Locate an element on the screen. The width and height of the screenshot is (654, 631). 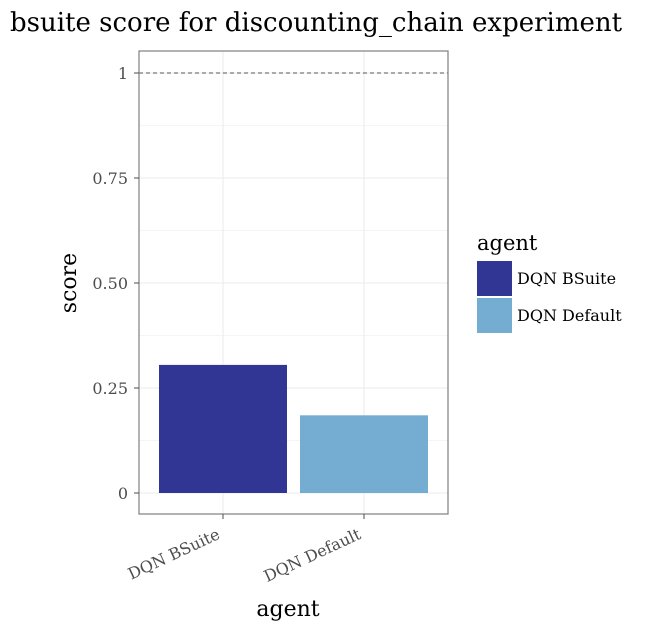
y-tick-label: 0 is located at coordinates (123, 493).